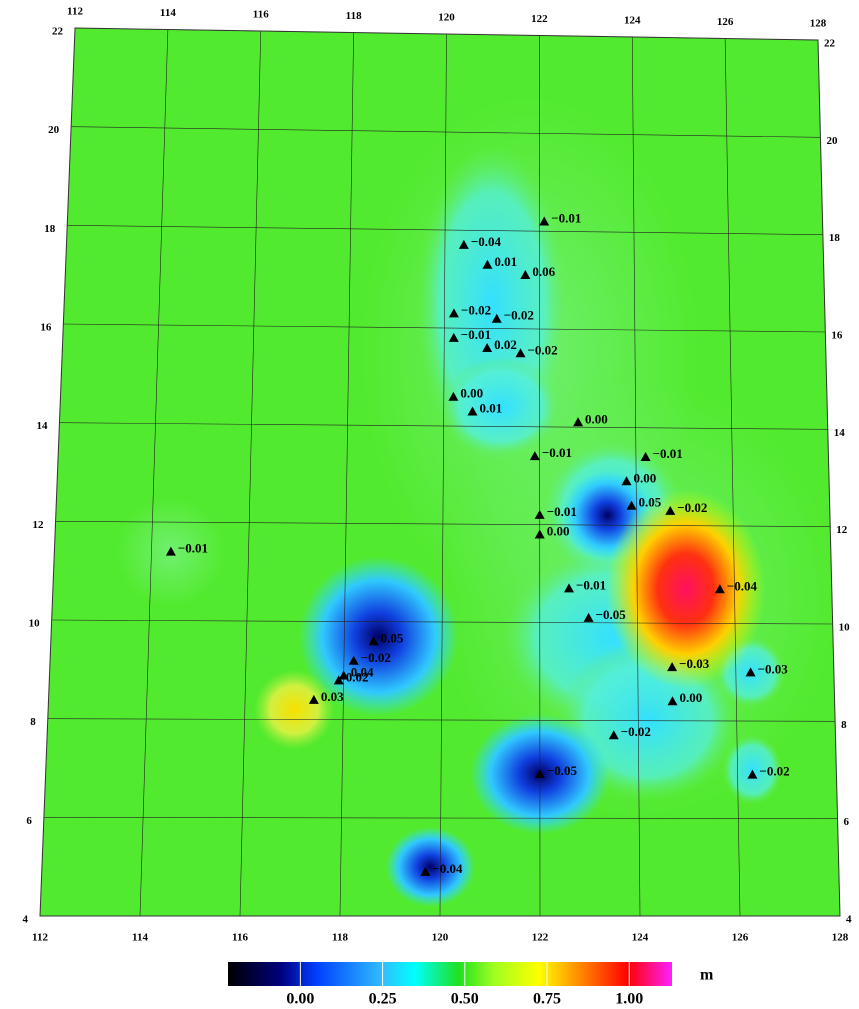  Describe the element at coordinates (42, 426) in the screenshot. I see `lat-label-left: 14` at that location.